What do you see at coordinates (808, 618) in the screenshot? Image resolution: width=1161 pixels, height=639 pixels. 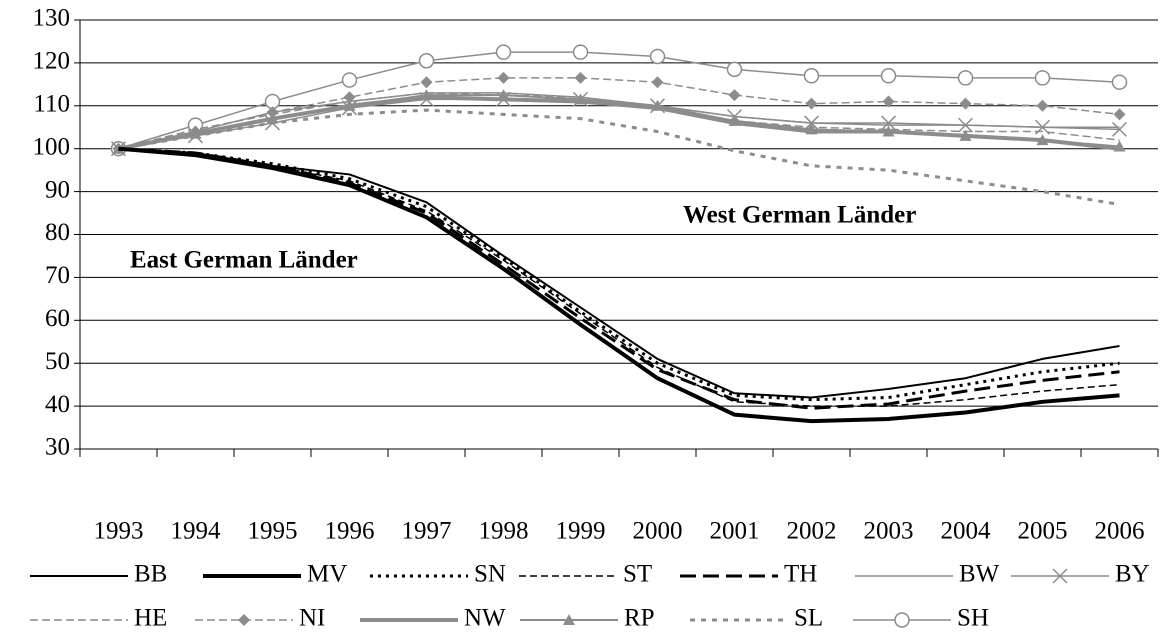 I see `legend-label: SL` at bounding box center [808, 618].